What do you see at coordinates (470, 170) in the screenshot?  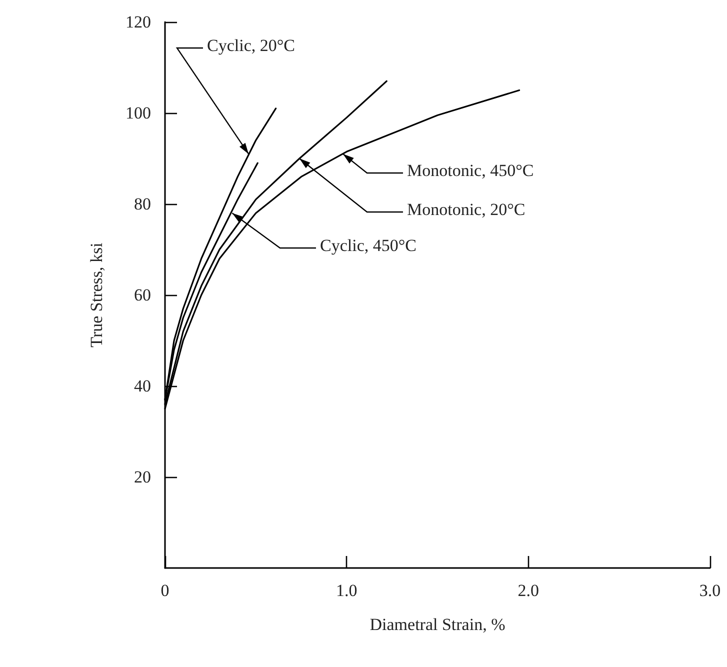 I see `annotation: Monotonic, 450°C` at bounding box center [470, 170].